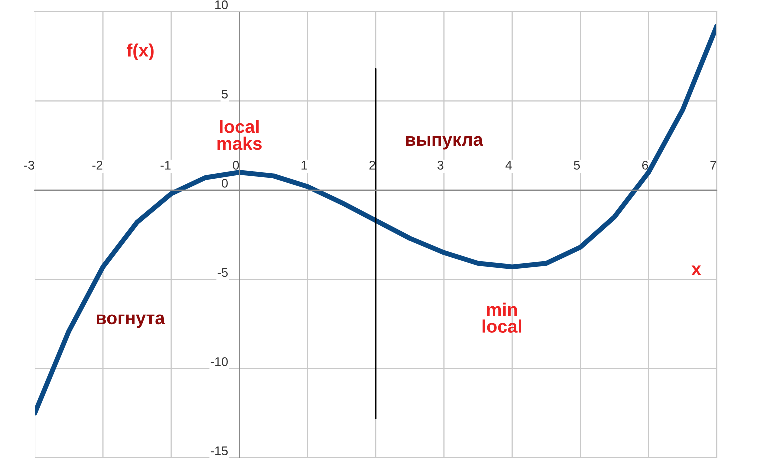  What do you see at coordinates (713, 165) in the screenshot?
I see `x-tick-label: 7` at bounding box center [713, 165].